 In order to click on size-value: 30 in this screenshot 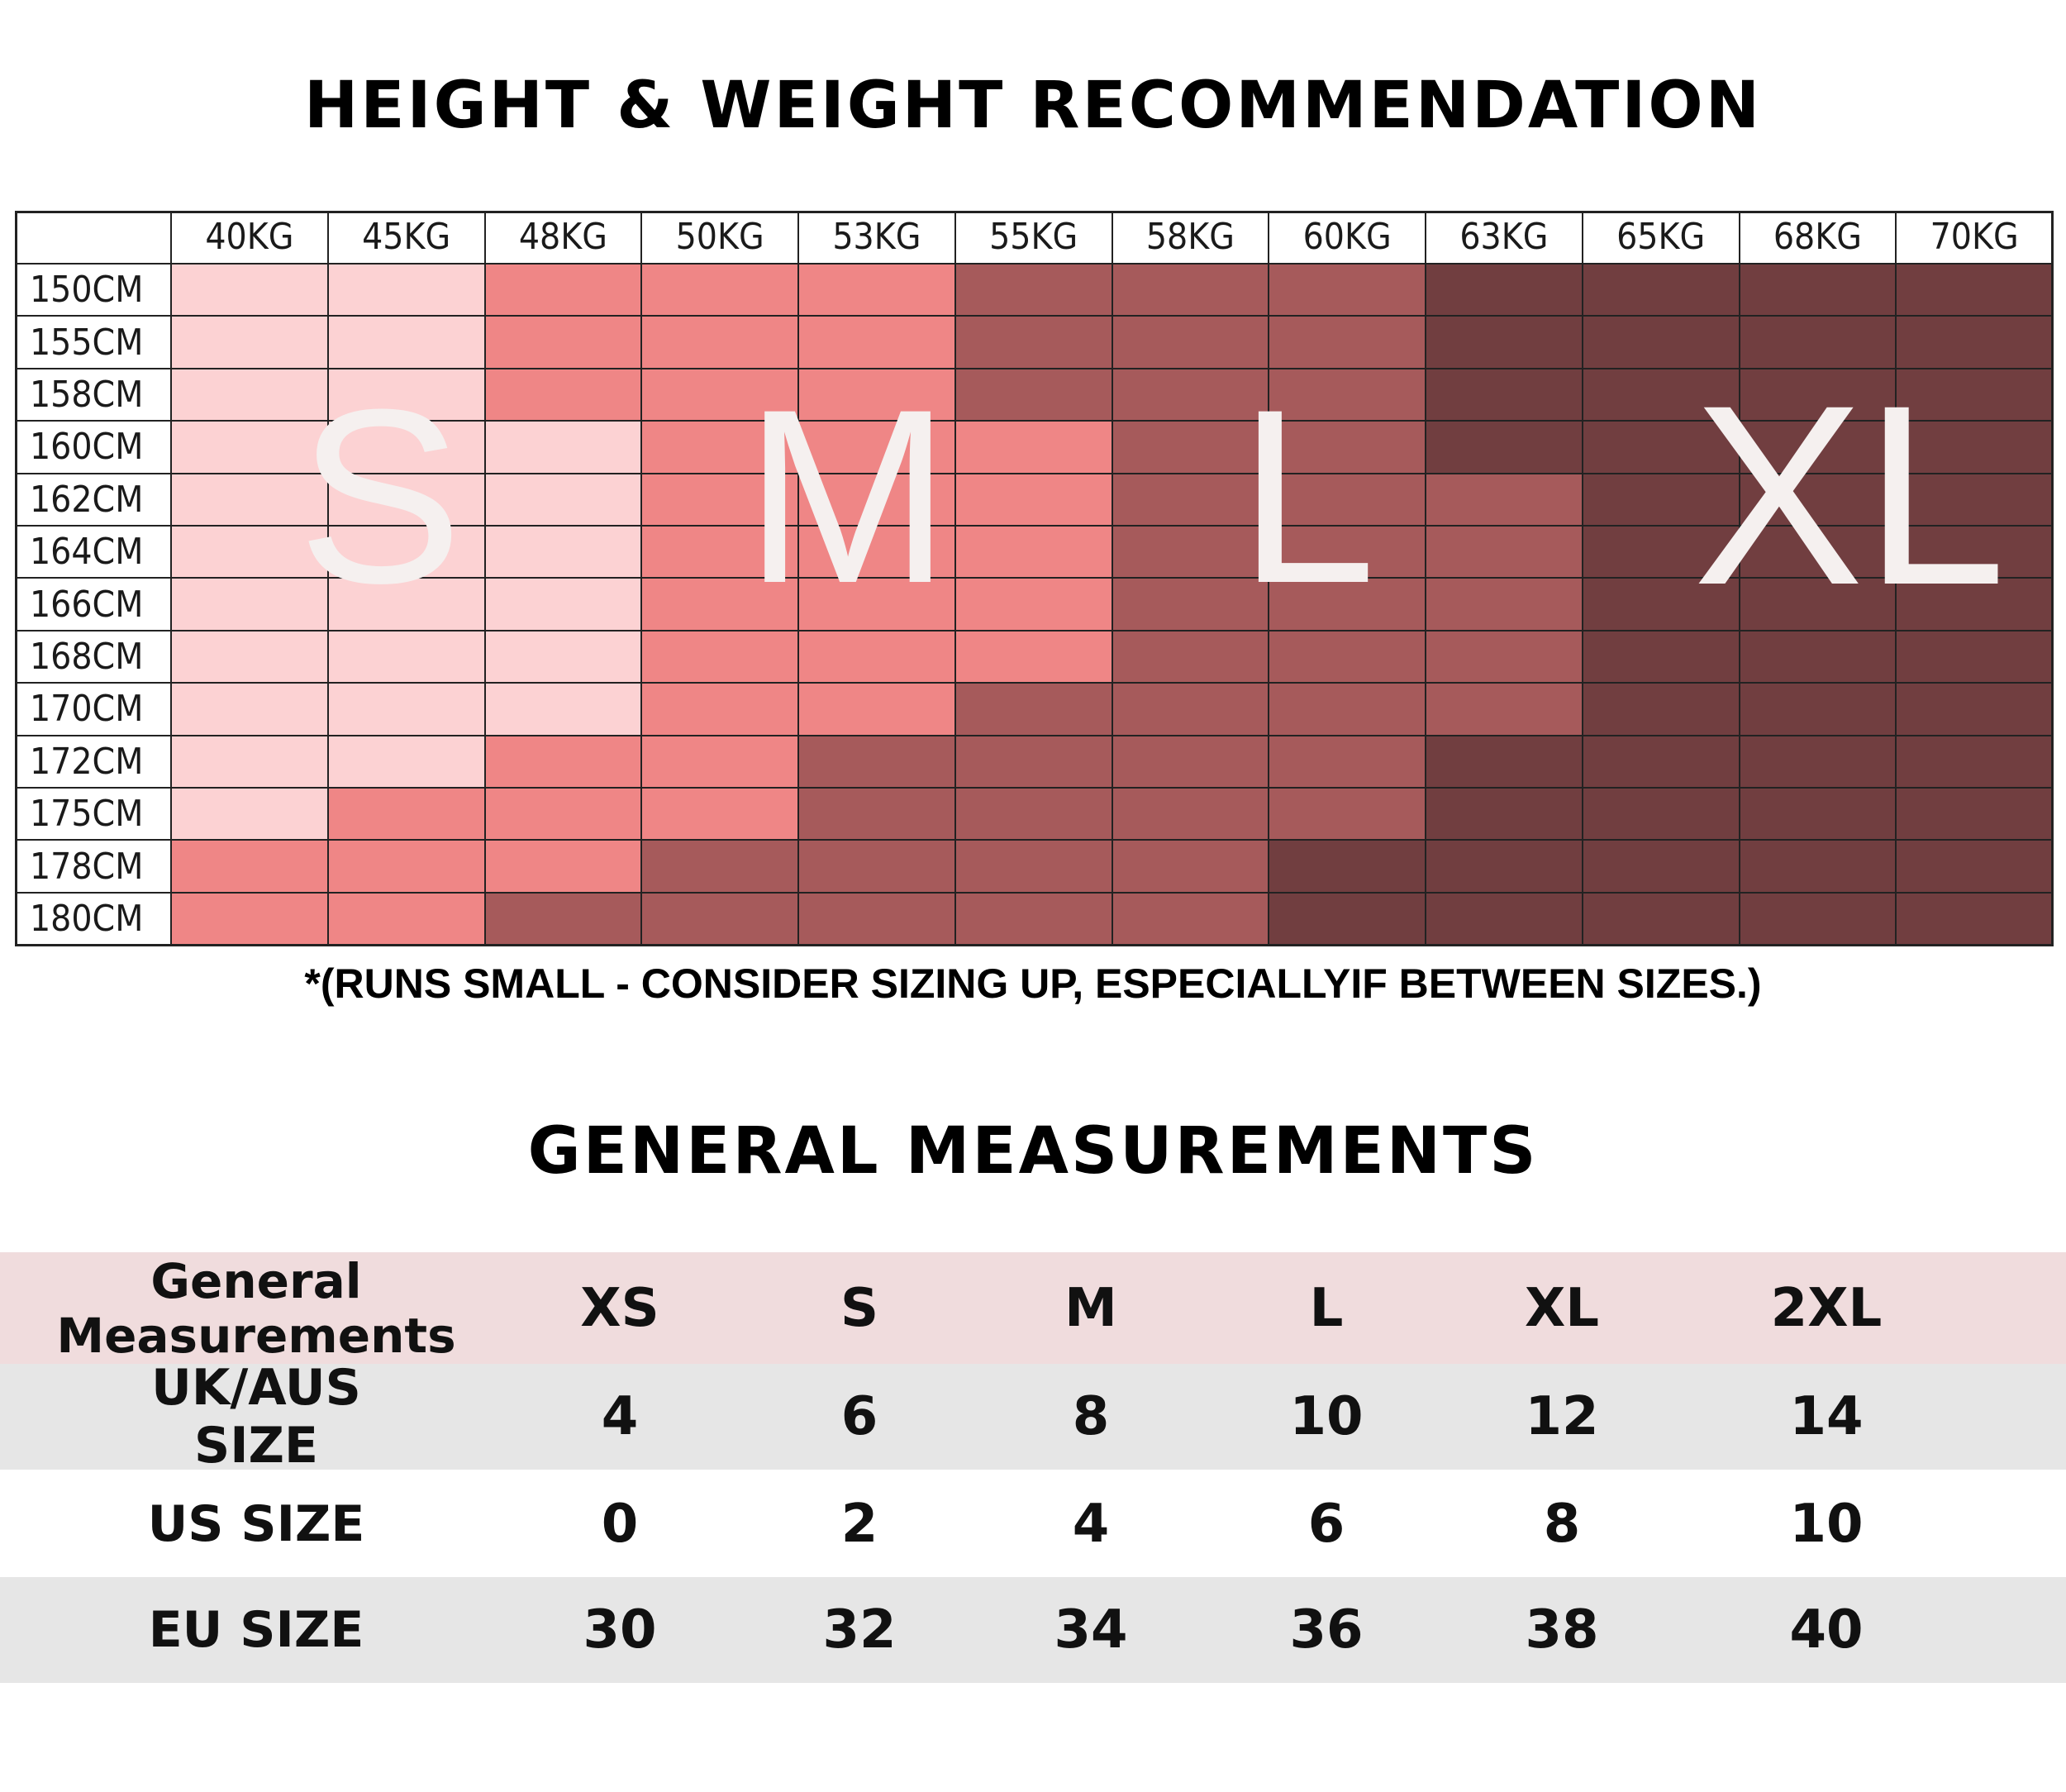, I will do `click(620, 1630)`.